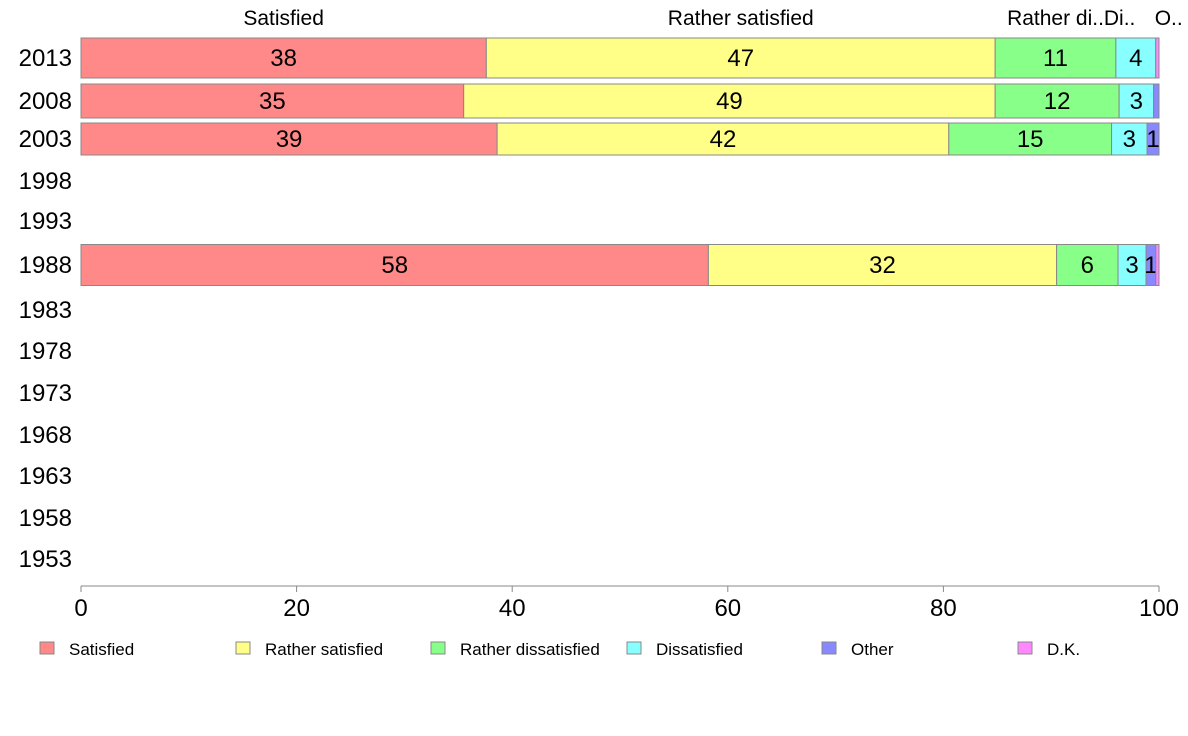  I want to click on legend-label-d-k-: D.K., so click(1063, 649).